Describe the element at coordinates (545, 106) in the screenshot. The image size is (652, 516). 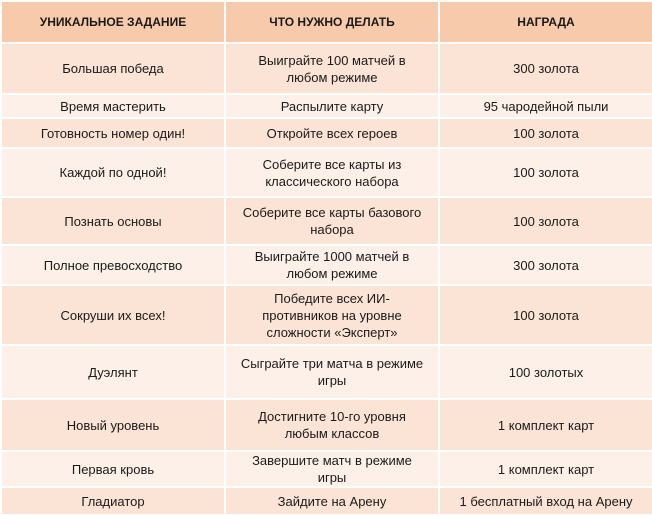
I see `table-cell: 95 чародейной пыли` at that location.